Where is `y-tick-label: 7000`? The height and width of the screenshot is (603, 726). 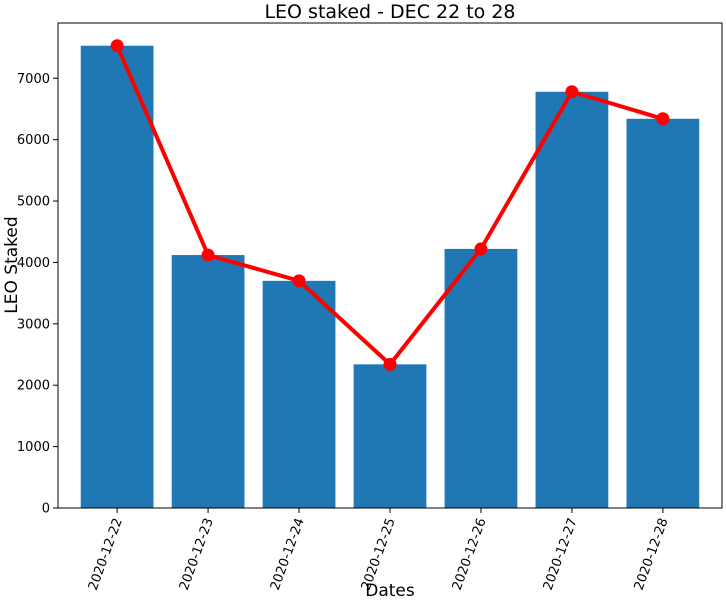
y-tick-label: 7000 is located at coordinates (33, 79).